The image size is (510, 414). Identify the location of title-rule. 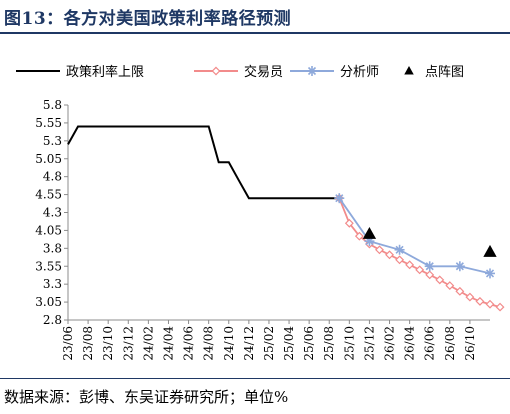
(255, 33).